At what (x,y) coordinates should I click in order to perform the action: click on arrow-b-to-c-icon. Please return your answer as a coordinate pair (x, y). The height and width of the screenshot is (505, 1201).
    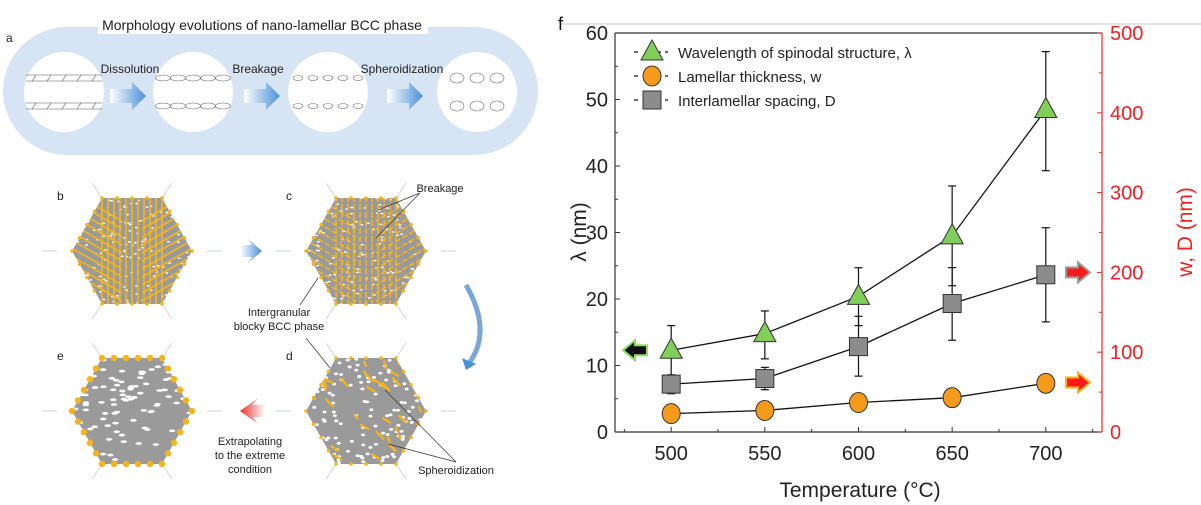
    Looking at the image, I should click on (251, 251).